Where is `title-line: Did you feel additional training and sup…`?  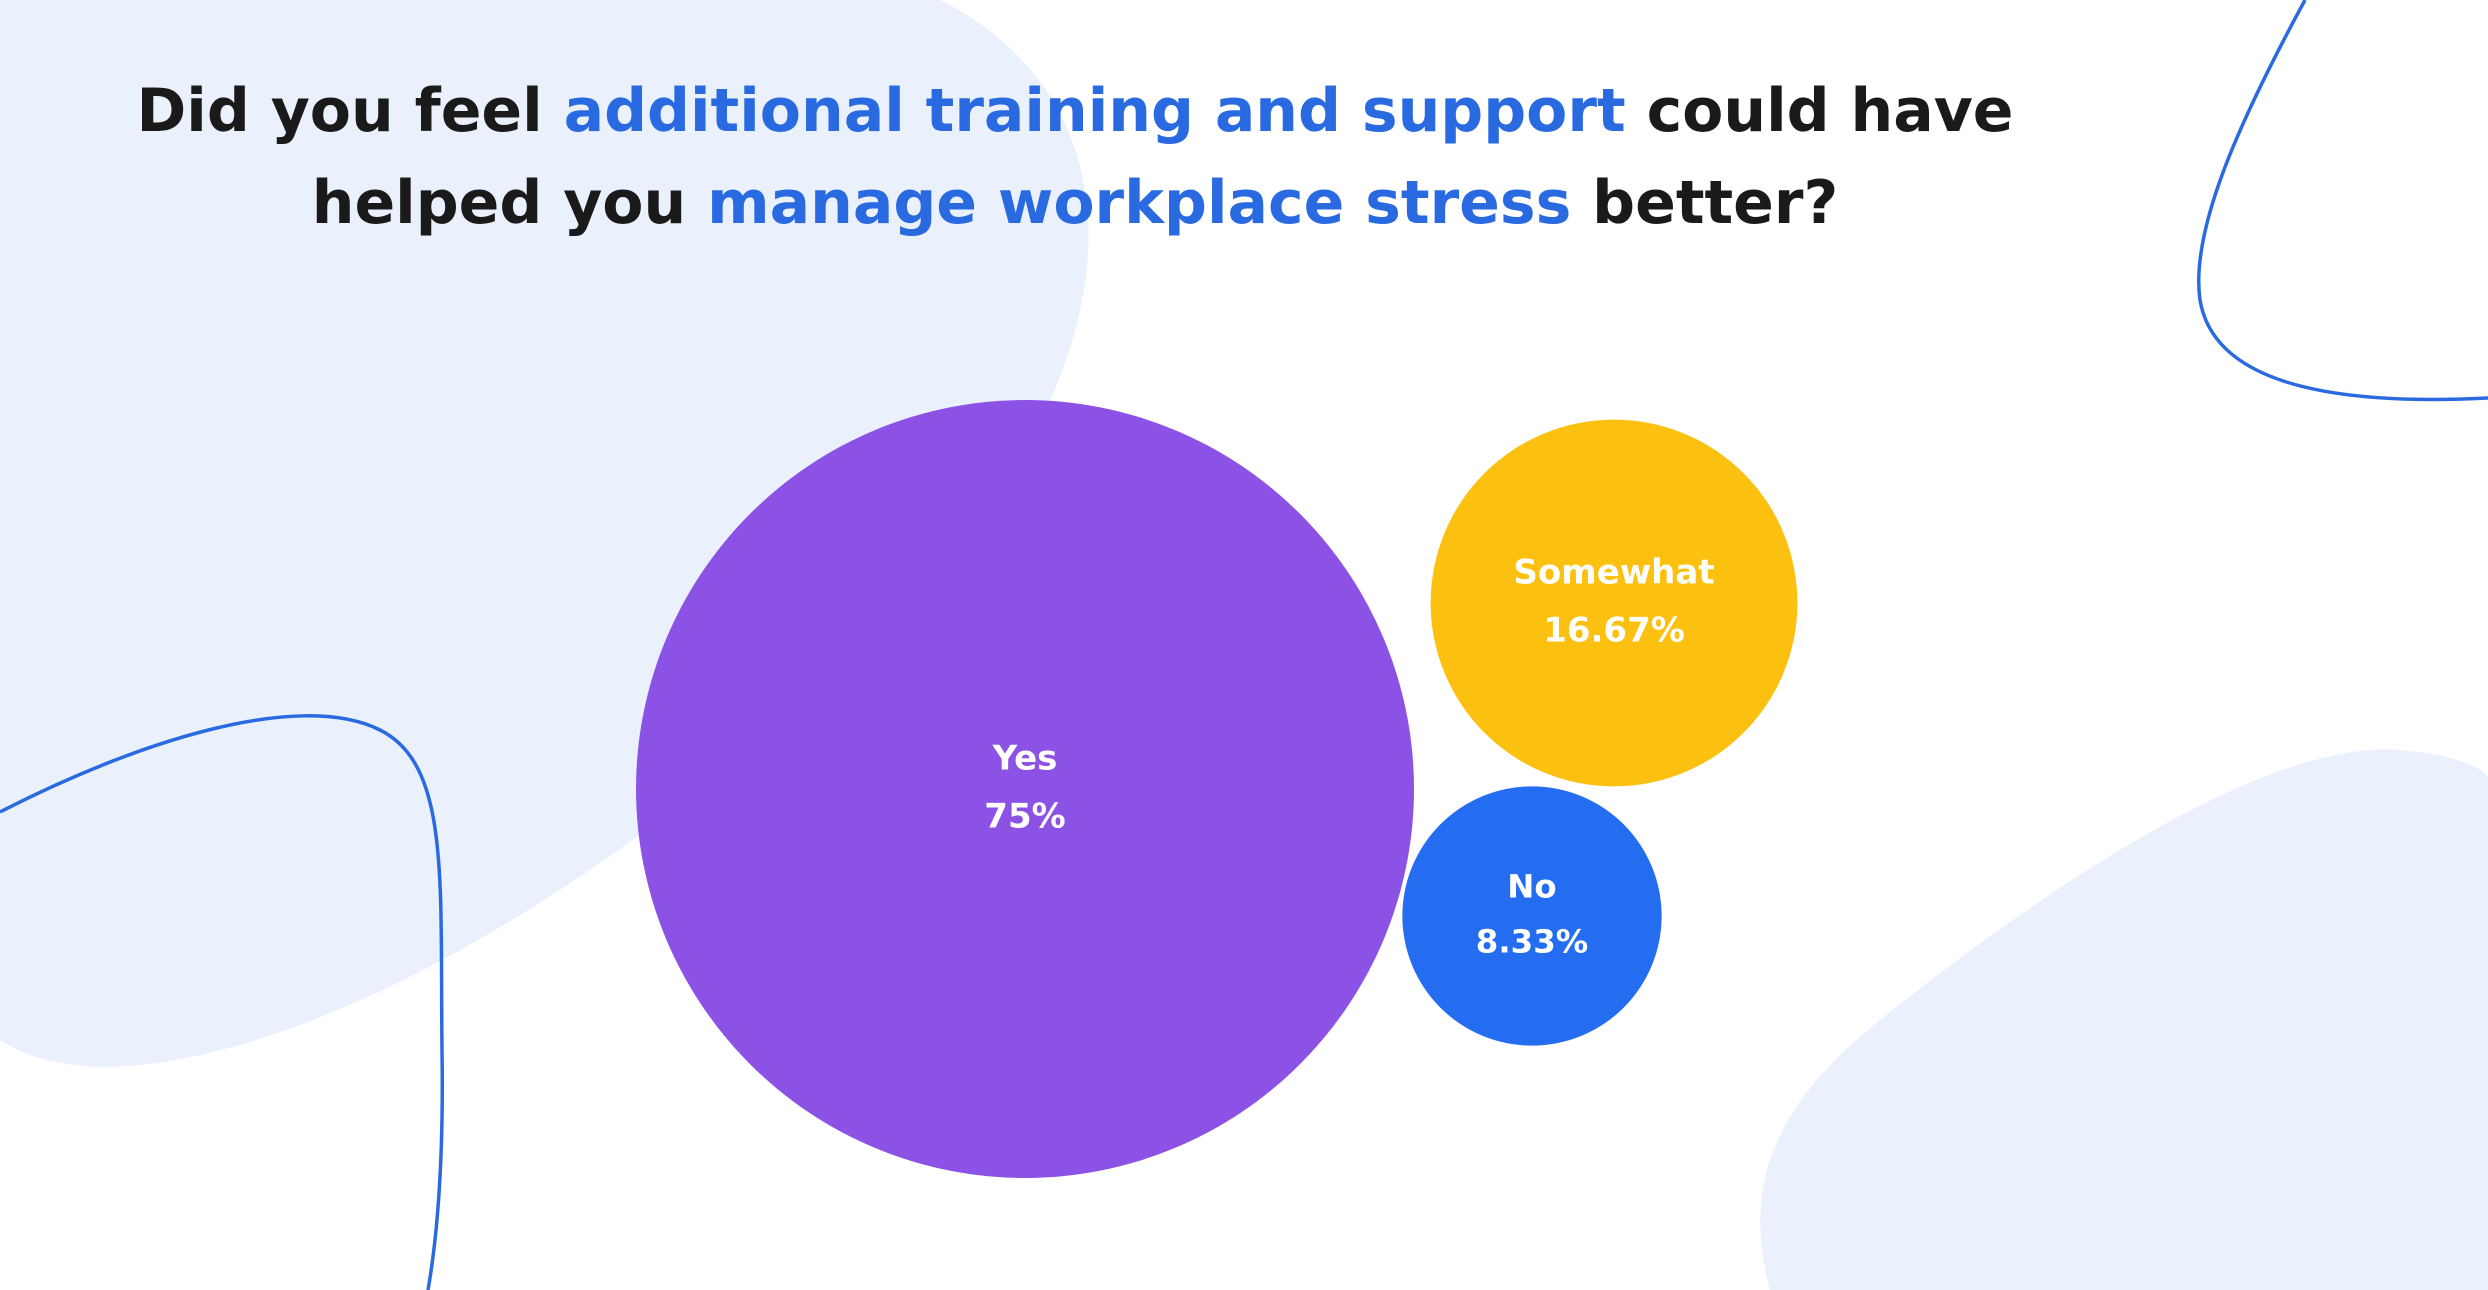 title-line: Did you feel additional training and sup… is located at coordinates (1074, 111).